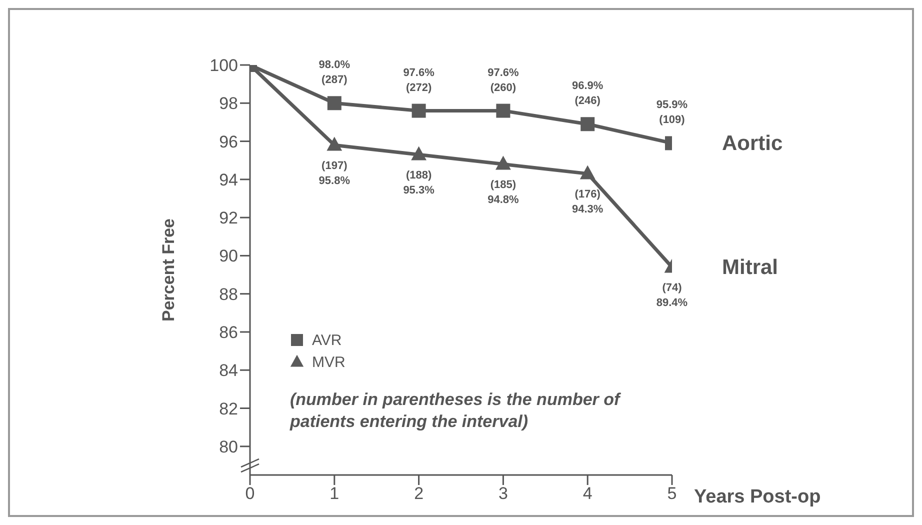 The width and height of the screenshot is (922, 525). Describe the element at coordinates (228, 142) in the screenshot. I see `y-tick-label: 96` at that location.